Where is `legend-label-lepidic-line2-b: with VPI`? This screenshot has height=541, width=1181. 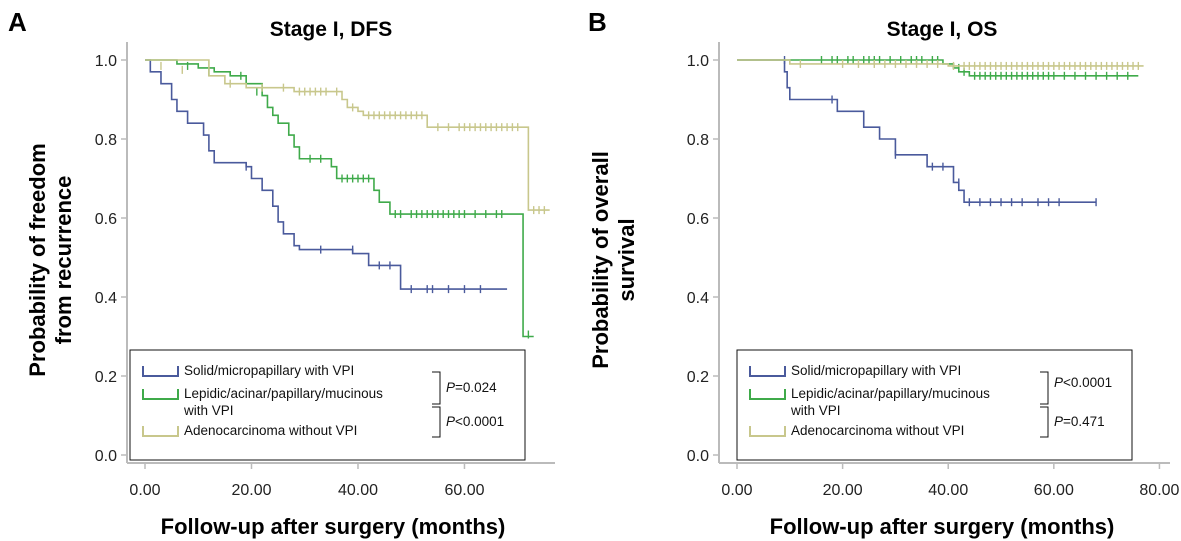 legend-label-lepidic-line2-b: with VPI is located at coordinates (815, 410).